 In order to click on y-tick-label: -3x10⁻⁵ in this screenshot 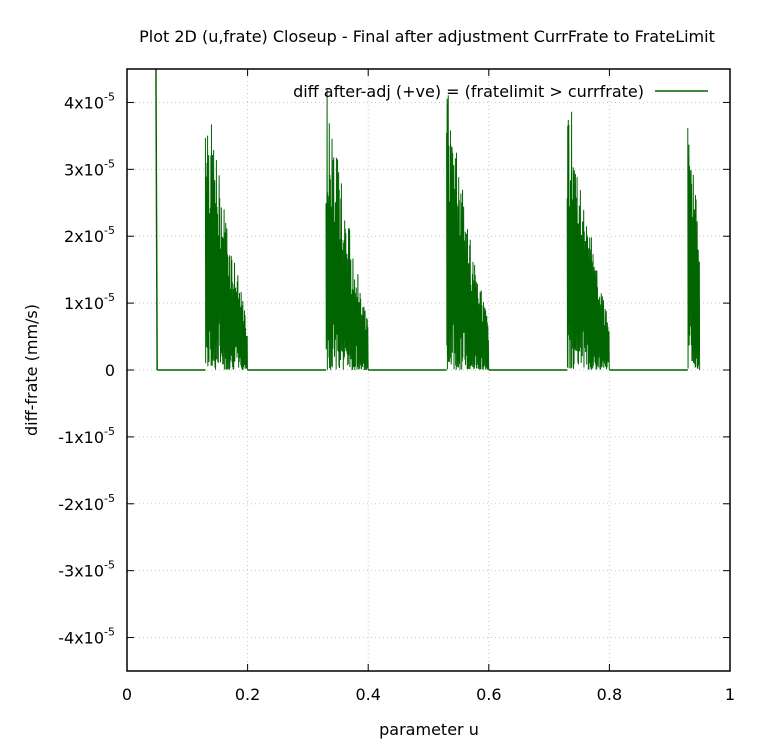, I will do `click(86, 570)`.